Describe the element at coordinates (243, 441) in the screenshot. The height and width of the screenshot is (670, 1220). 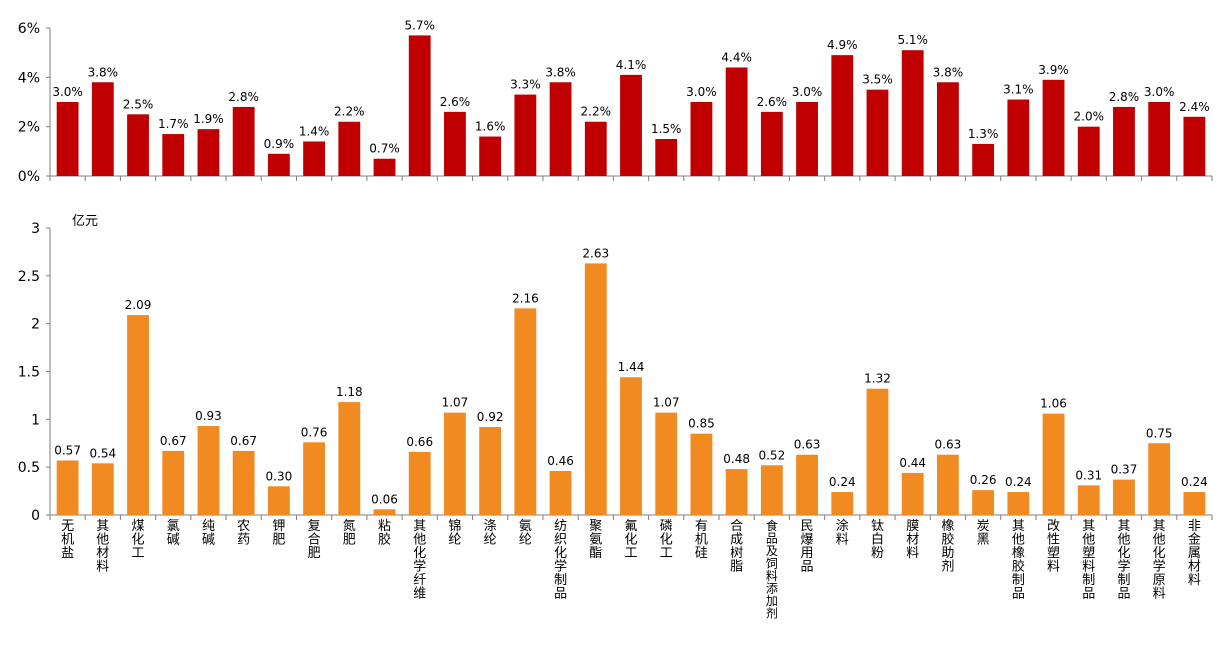
I see `bottom-data-label: 0.67` at that location.